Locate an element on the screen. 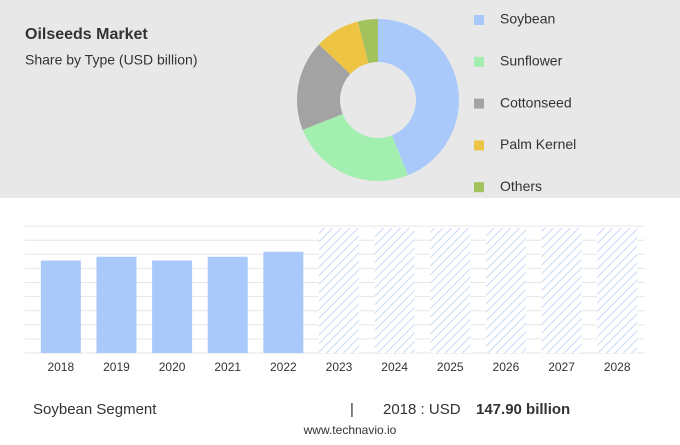 The height and width of the screenshot is (445, 680). x-tick-label: 2019 is located at coordinates (116, 367).